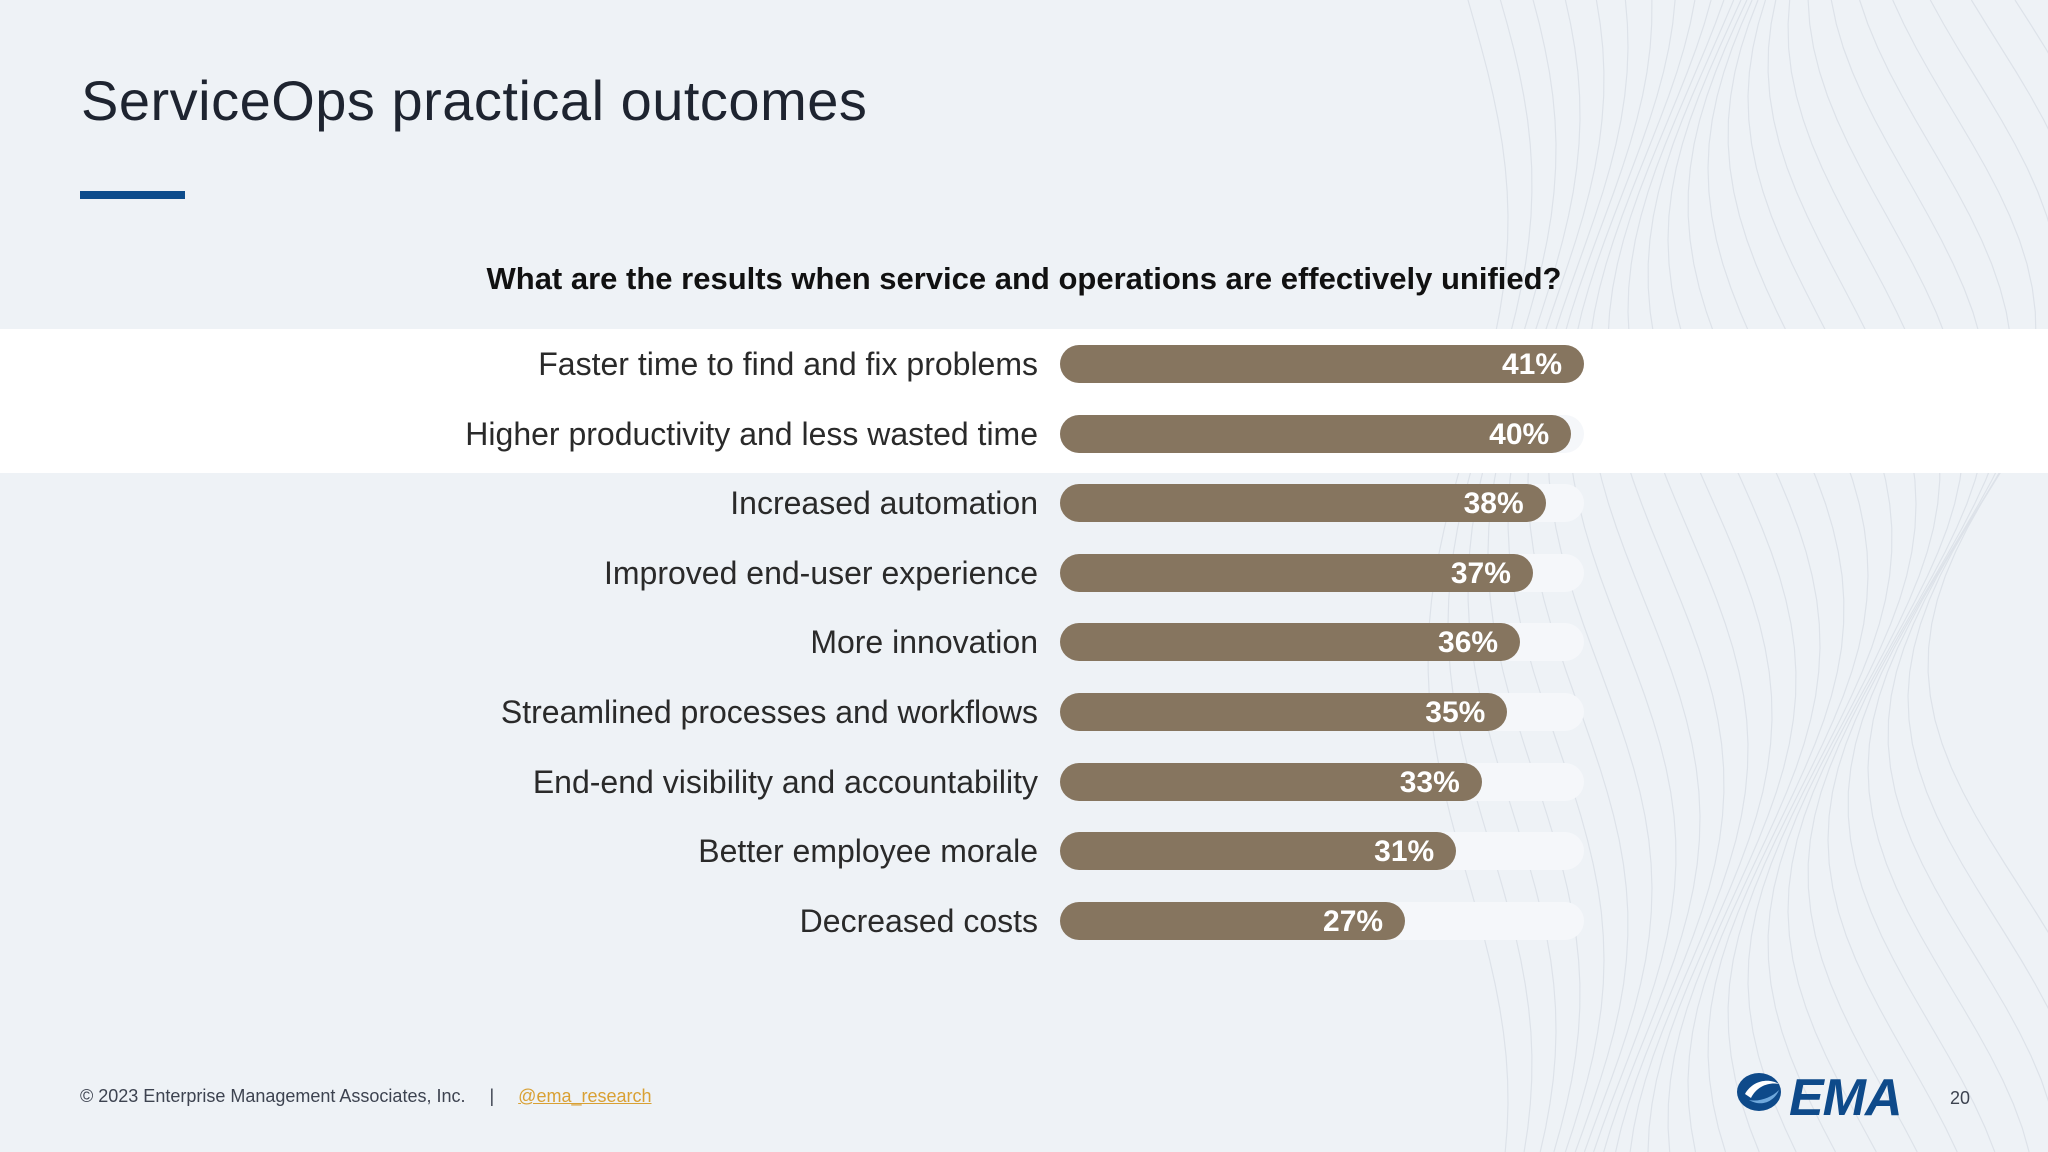 Image resolution: width=2048 pixels, height=1152 pixels. What do you see at coordinates (884, 503) in the screenshot?
I see `category-label: Increased automation` at bounding box center [884, 503].